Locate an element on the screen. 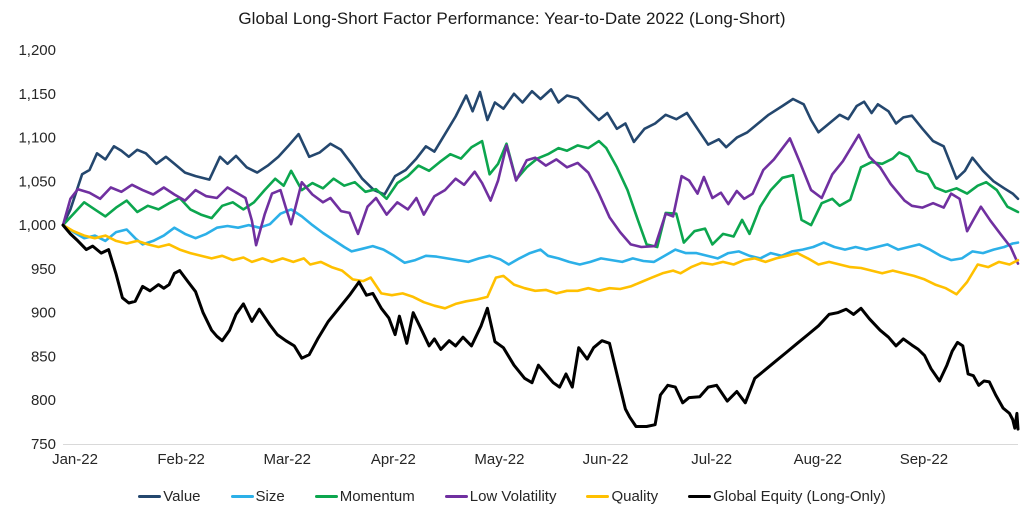 The height and width of the screenshot is (512, 1024). y-tick-label: 800 is located at coordinates (43, 400).